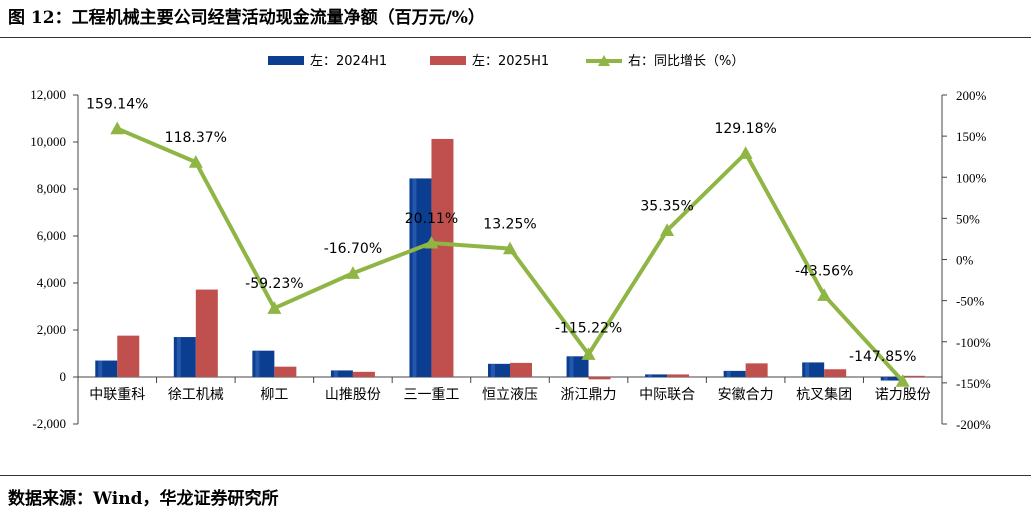 The image size is (1031, 515). I want to click on category-label: 恒立液压, so click(510, 395).